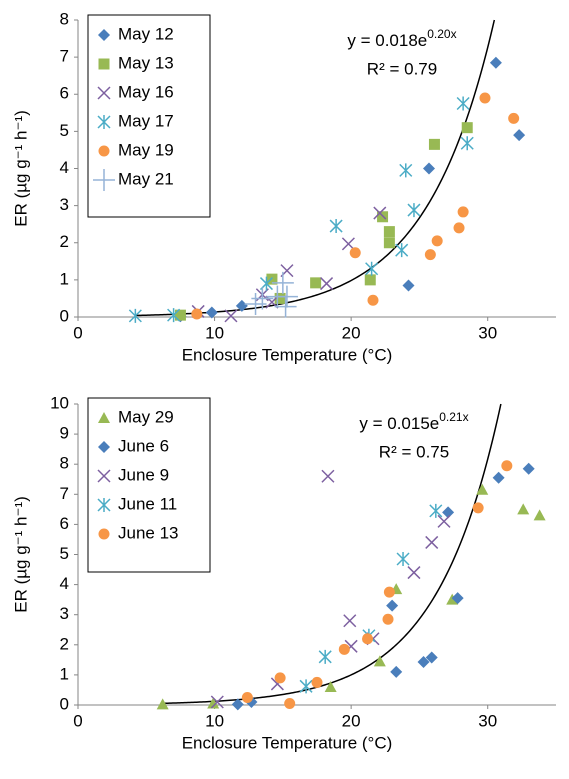  Describe the element at coordinates (147, 503) in the screenshot. I see `legend-label: June 11` at that location.